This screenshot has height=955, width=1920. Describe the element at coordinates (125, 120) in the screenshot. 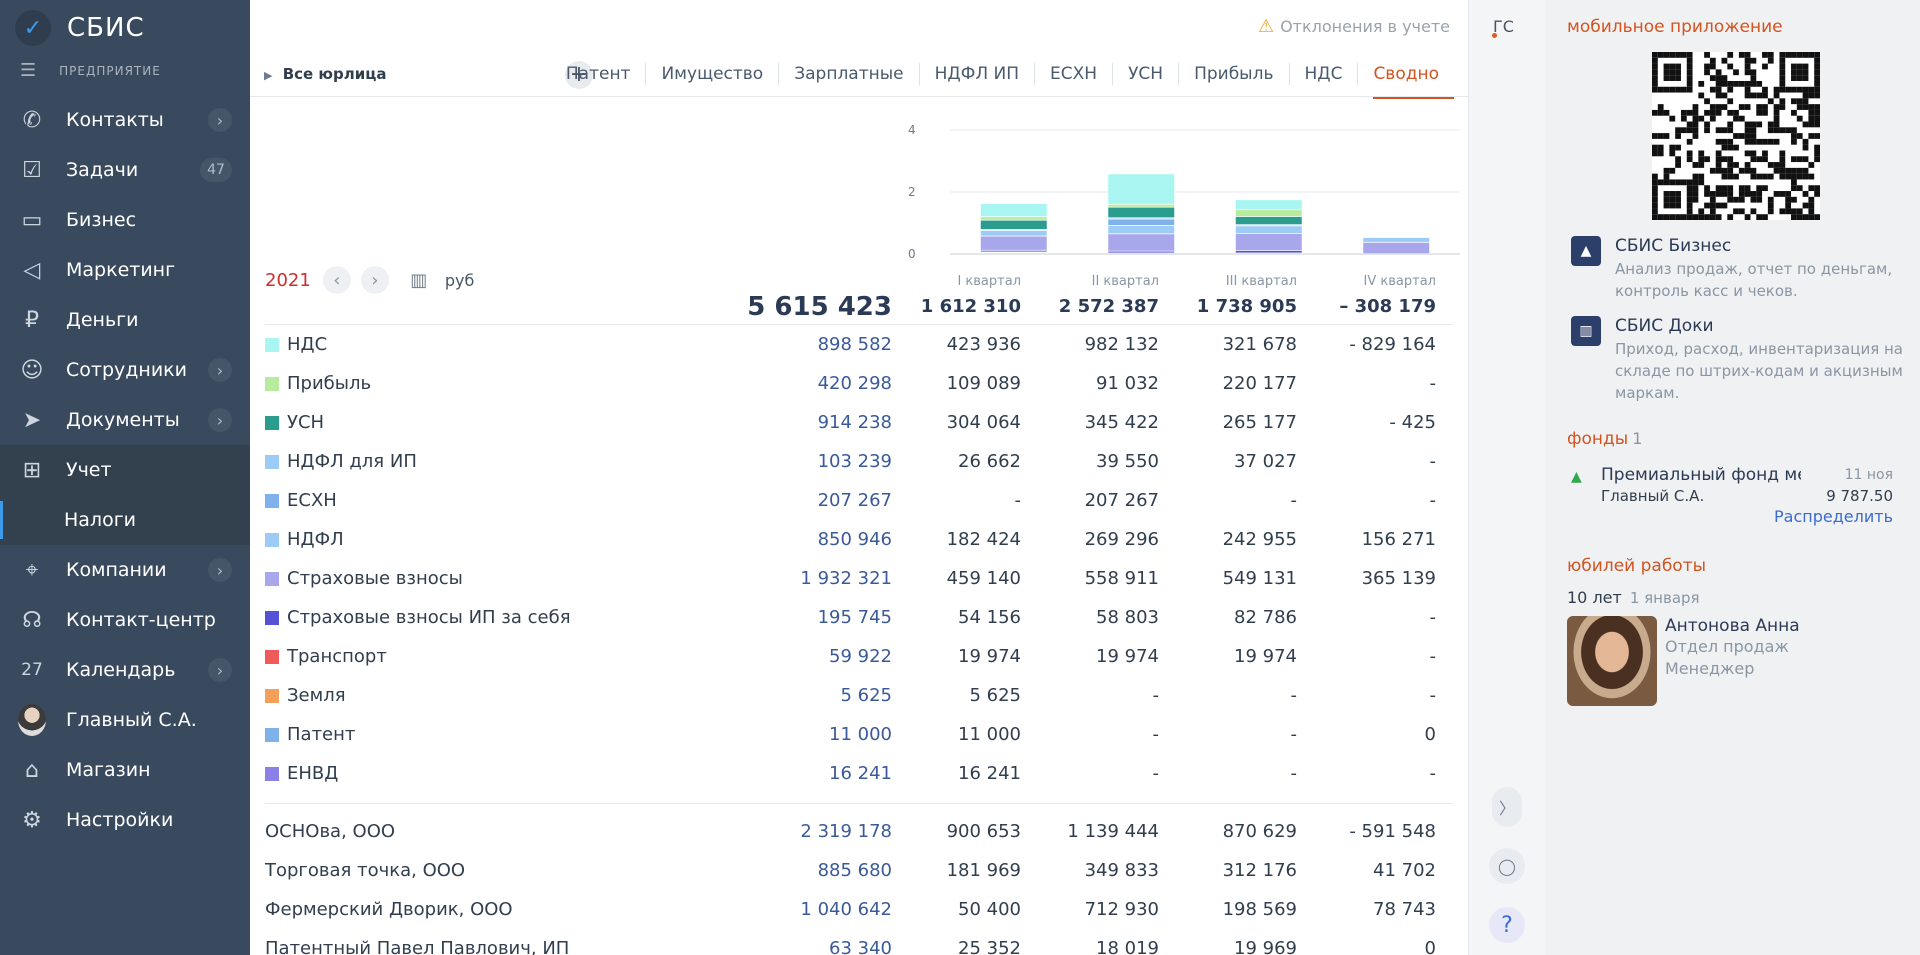

I see `nav-item: ✆ Контакты ›` at that location.